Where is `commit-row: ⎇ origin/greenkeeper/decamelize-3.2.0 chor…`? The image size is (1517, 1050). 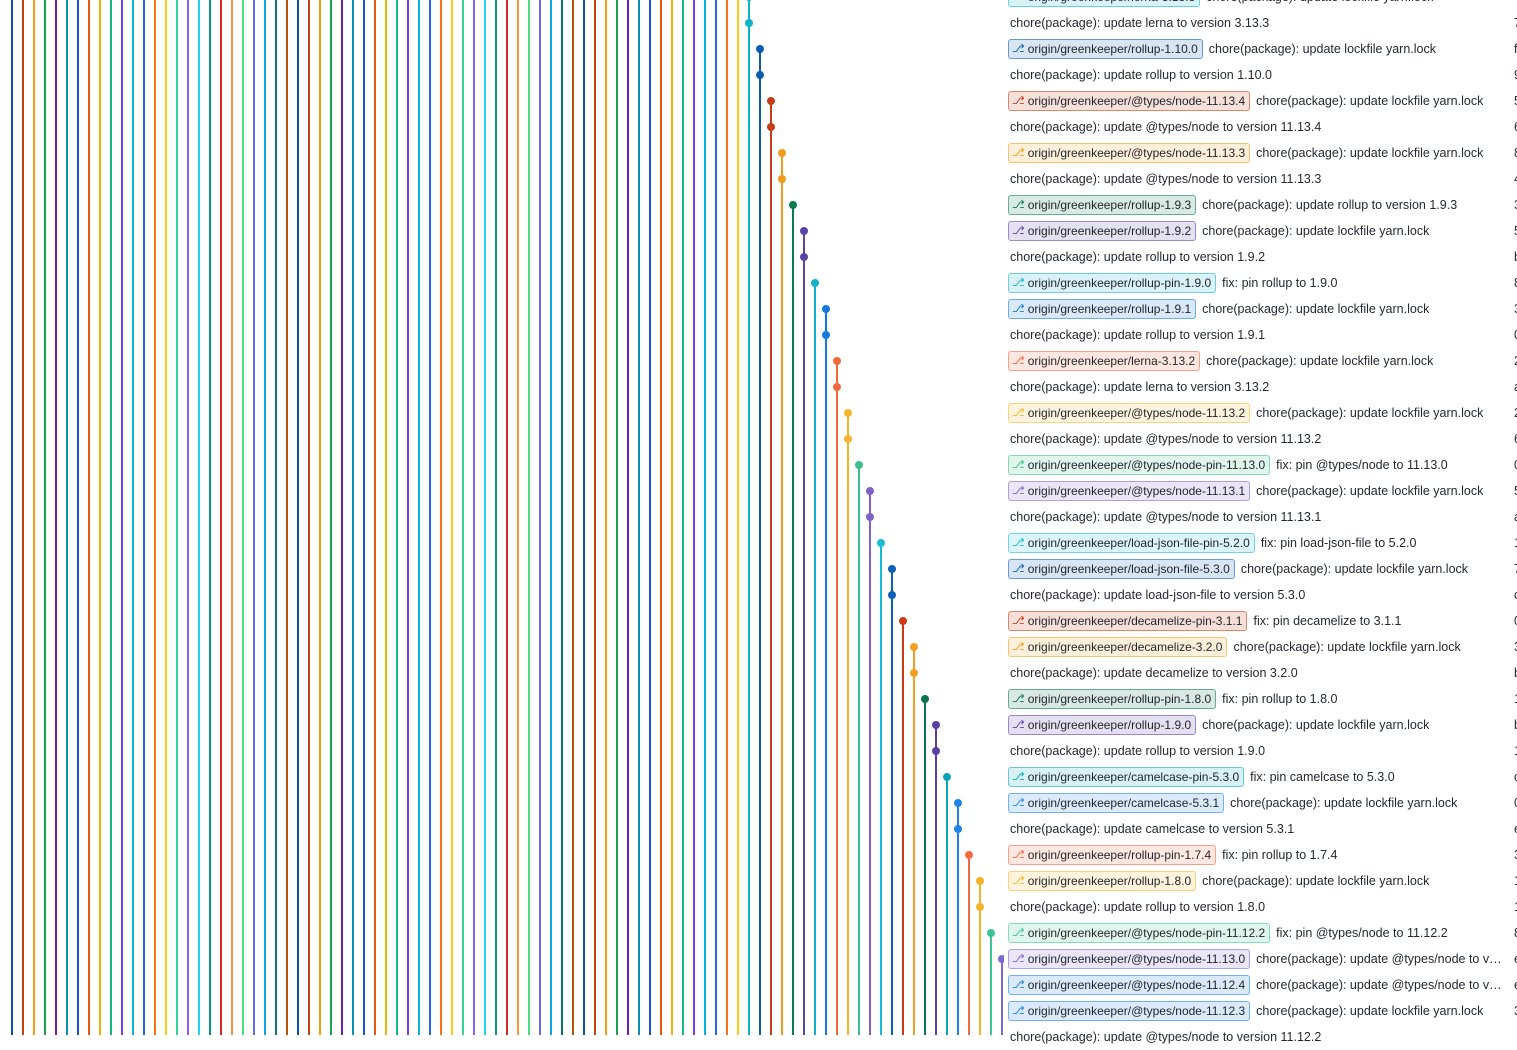 commit-row: ⎇ origin/greenkeeper/decamelize-3.2.0 chor… is located at coordinates (1260, 647).